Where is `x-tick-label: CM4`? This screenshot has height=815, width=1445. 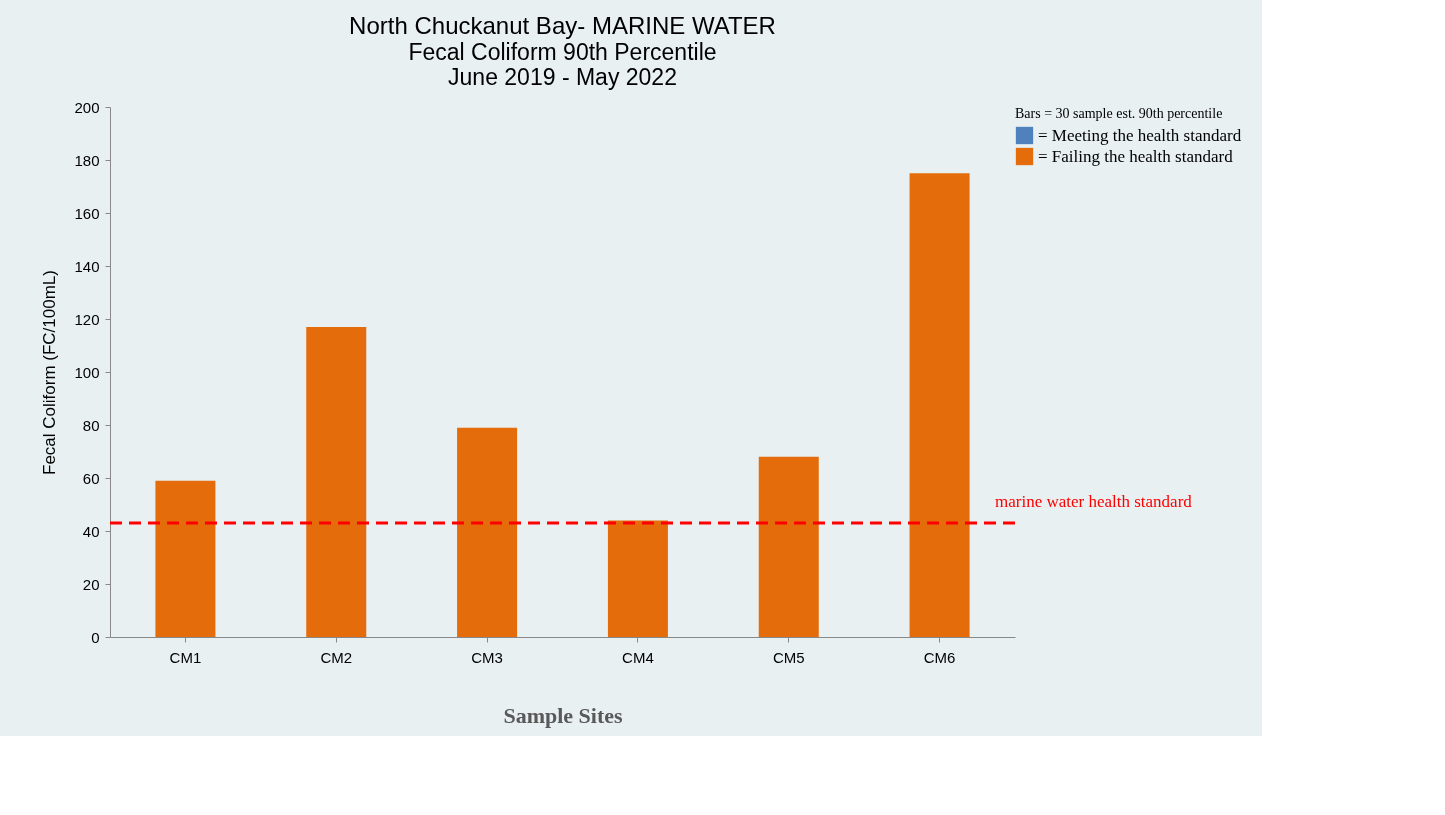
x-tick-label: CM4 is located at coordinates (638, 657).